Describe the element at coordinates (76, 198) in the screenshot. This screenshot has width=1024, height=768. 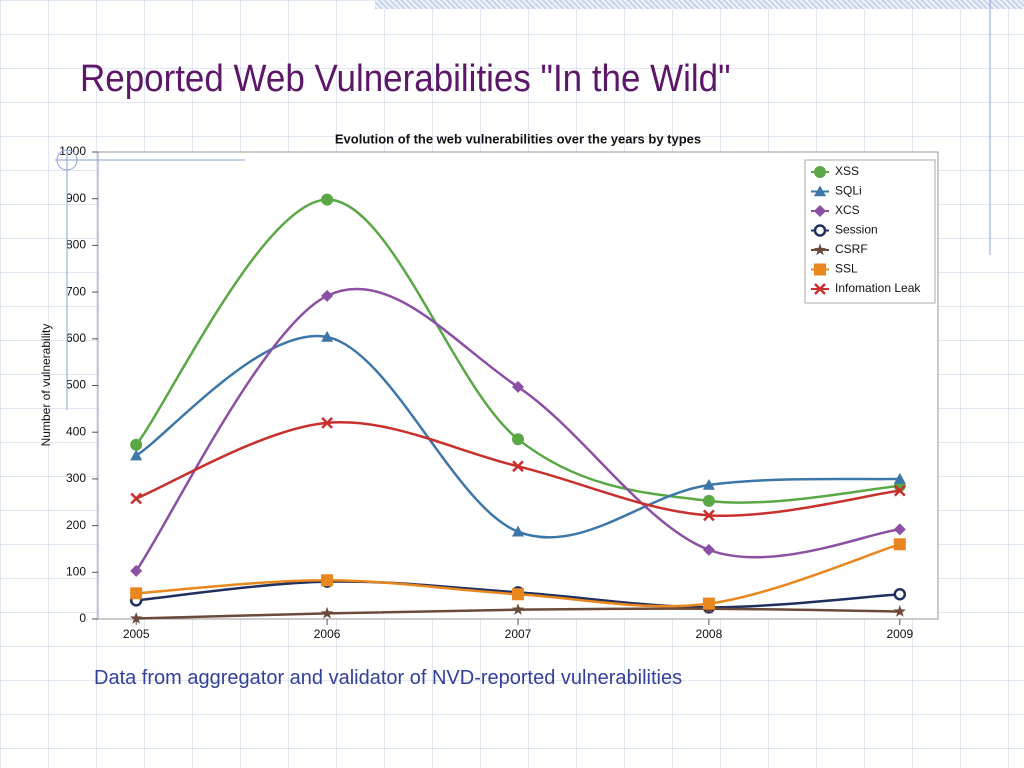
I see `y-tick-label: 900` at that location.